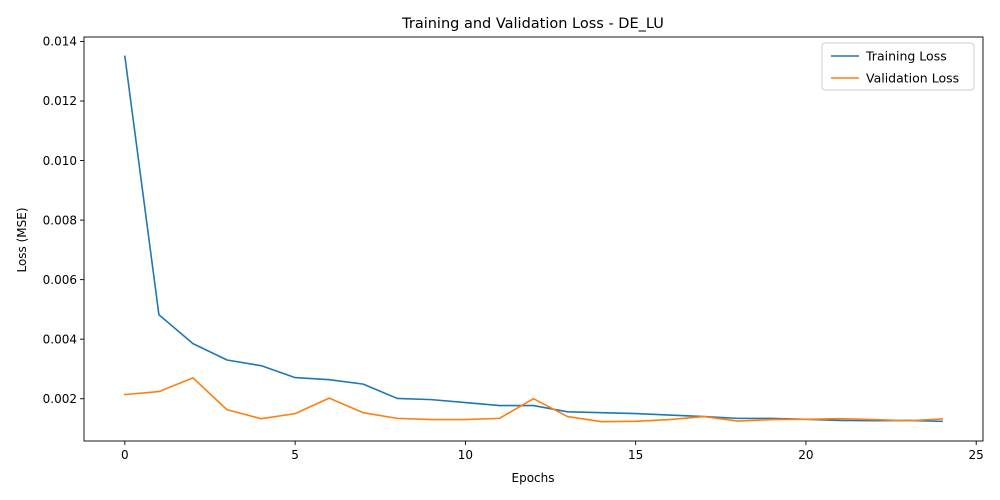 This screenshot has height=500, width=1000. I want to click on x-tick-label: 25, so click(976, 455).